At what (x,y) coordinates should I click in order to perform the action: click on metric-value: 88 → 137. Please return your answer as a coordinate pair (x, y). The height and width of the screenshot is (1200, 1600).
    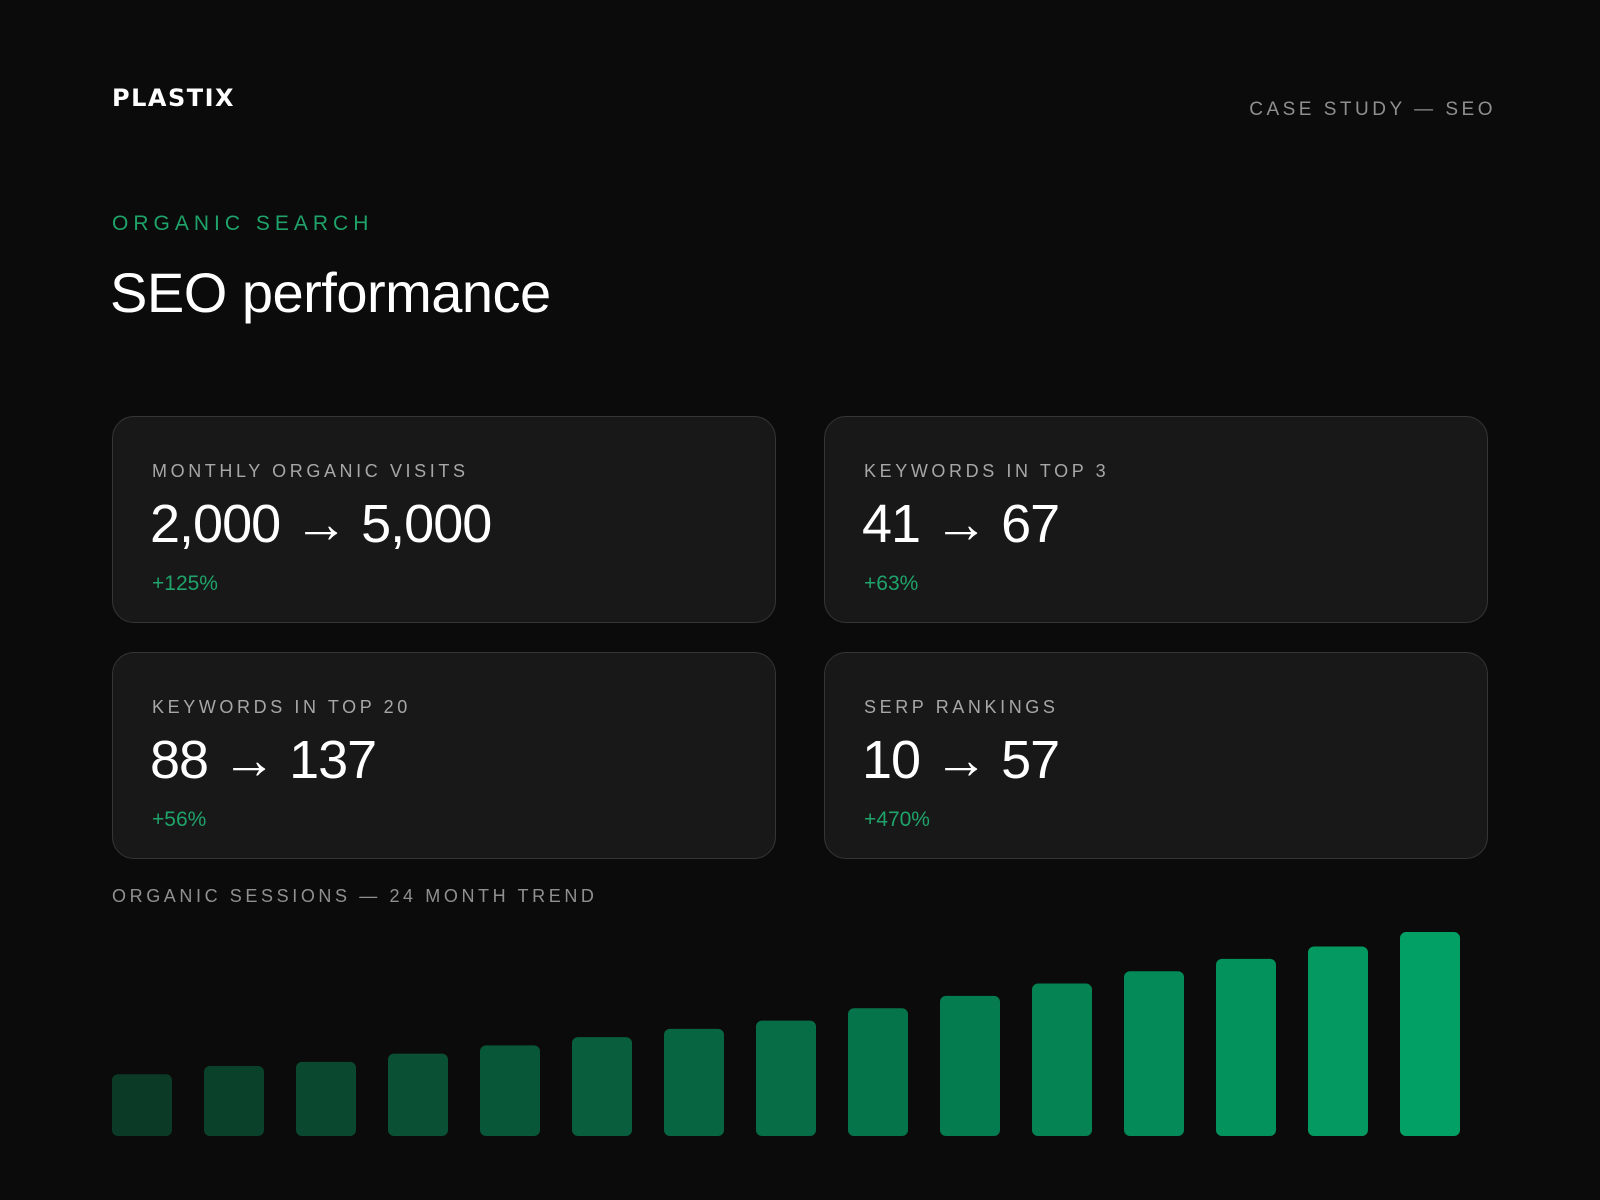
    Looking at the image, I should click on (263, 760).